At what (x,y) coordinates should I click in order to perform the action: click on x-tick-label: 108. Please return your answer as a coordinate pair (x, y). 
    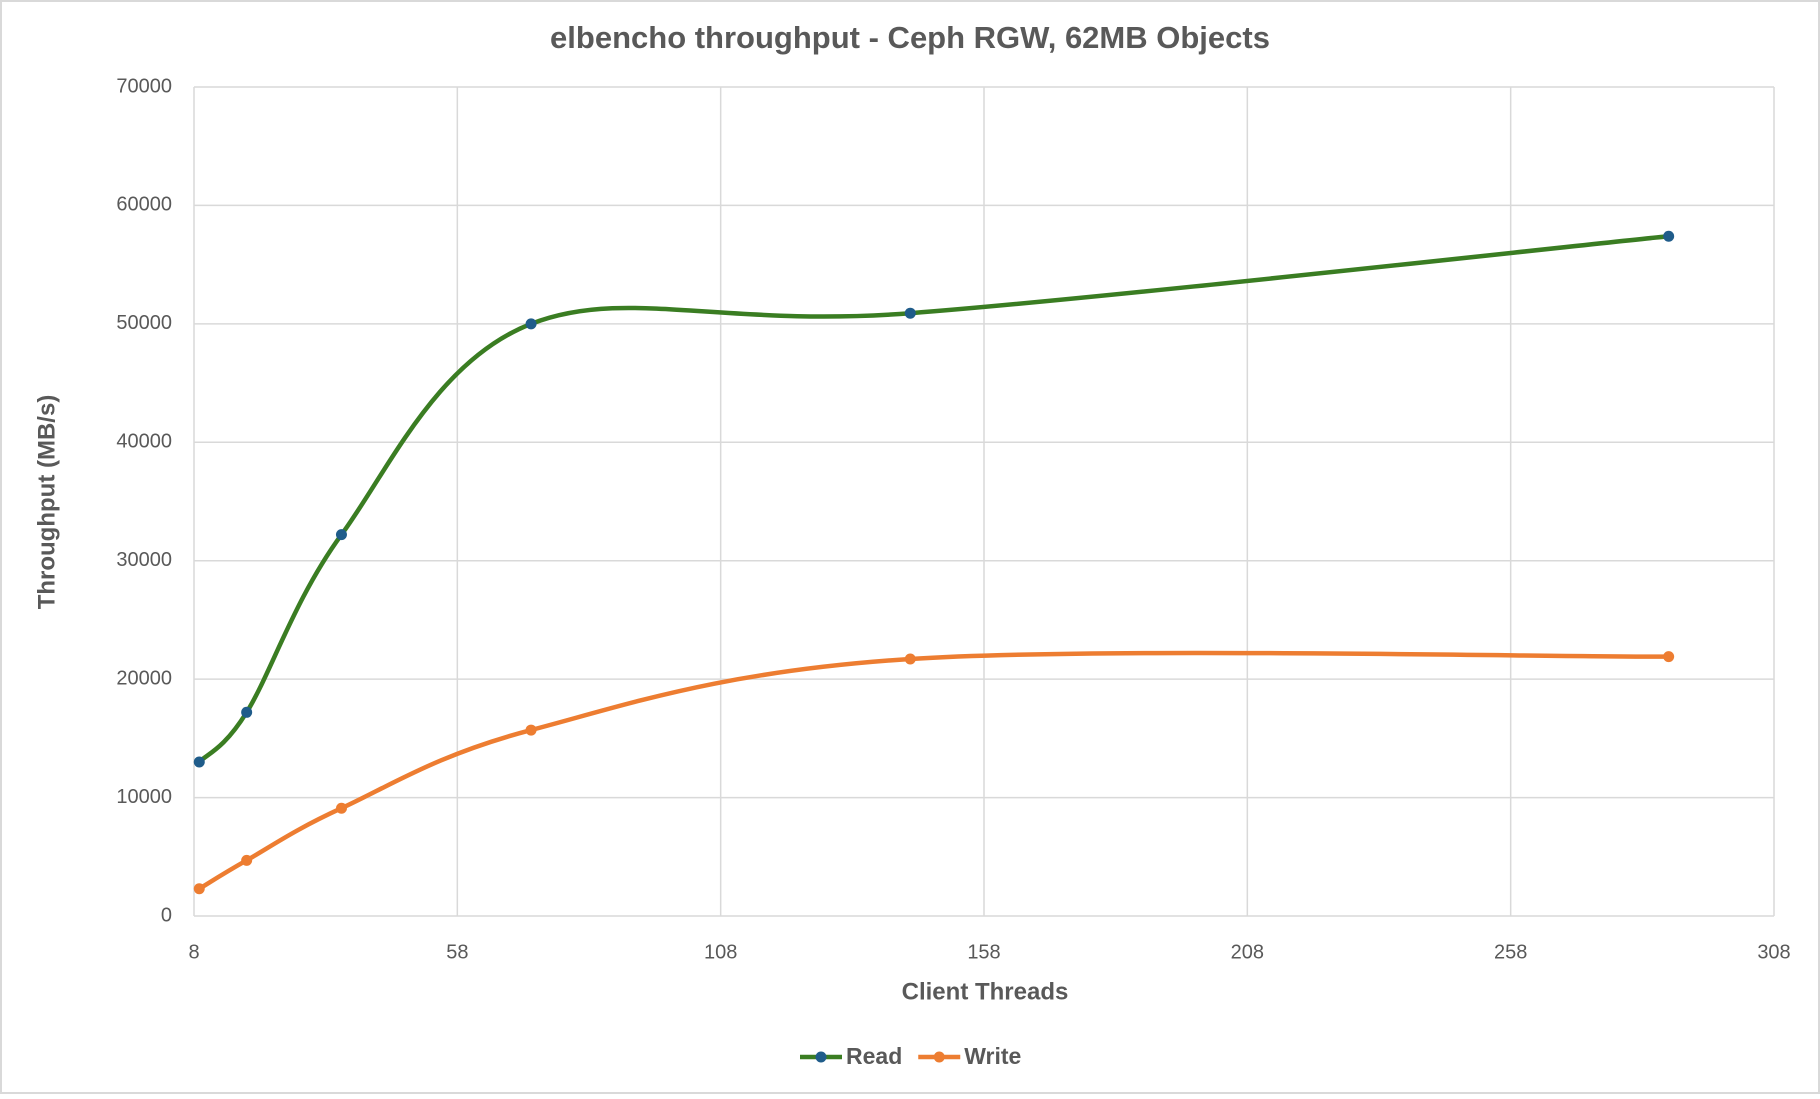
    Looking at the image, I should click on (720, 952).